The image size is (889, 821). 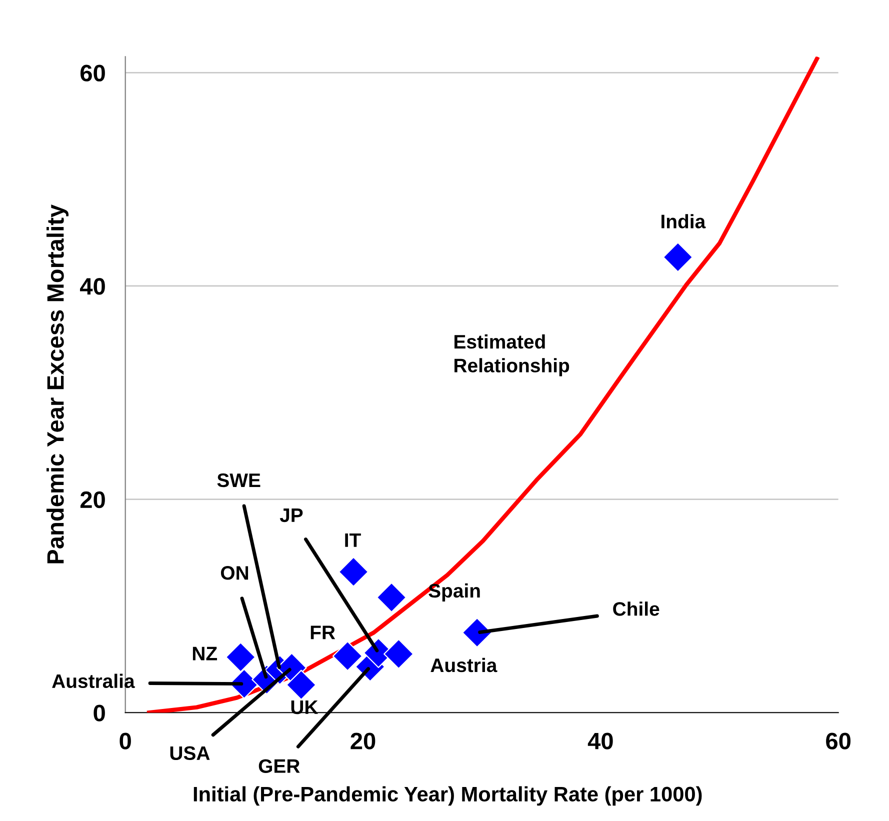 I want to click on y-tick-label: 40, so click(x=92, y=286).